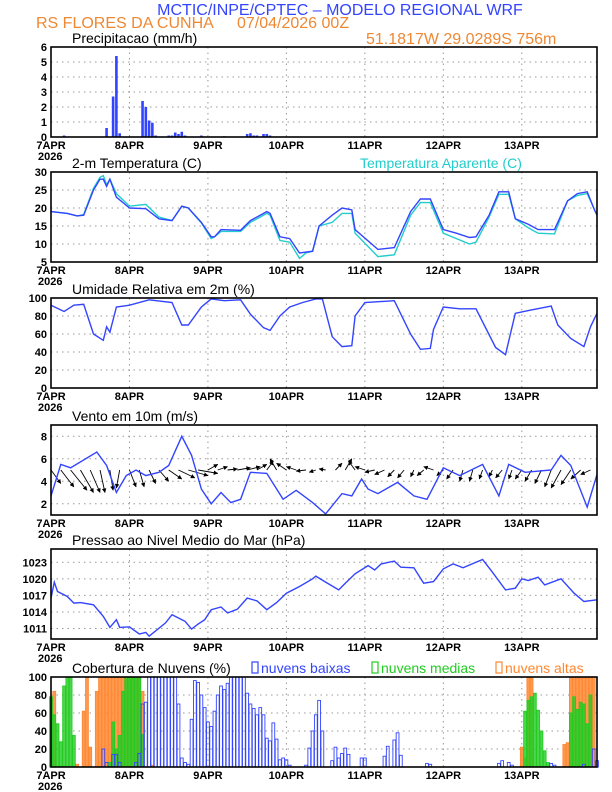 The width and height of the screenshot is (612, 792). I want to click on y-tick-label: 1011, so click(35, 630).